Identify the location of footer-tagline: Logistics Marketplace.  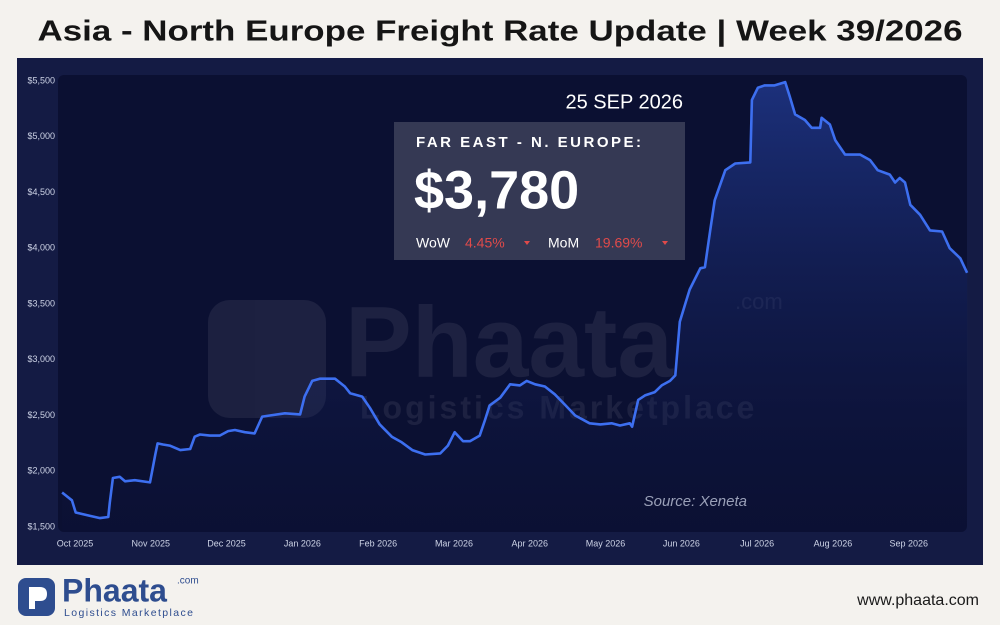
(129, 613).